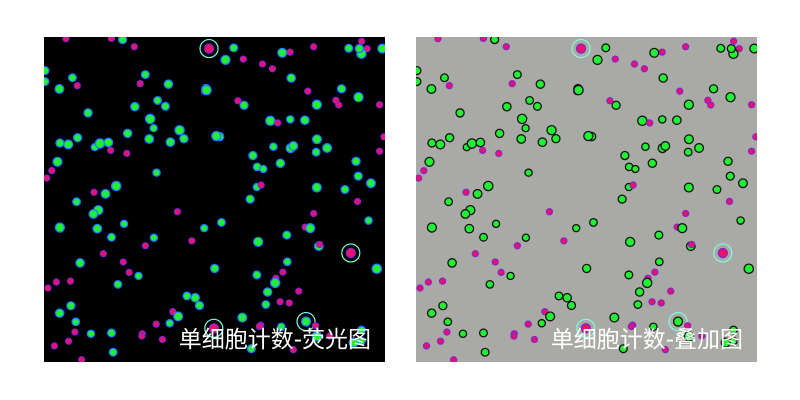 Image resolution: width=800 pixels, height=400 pixels. Describe the element at coordinates (646, 340) in the screenshot. I see `overlay-caption: 单细胞计数-叠加图` at that location.